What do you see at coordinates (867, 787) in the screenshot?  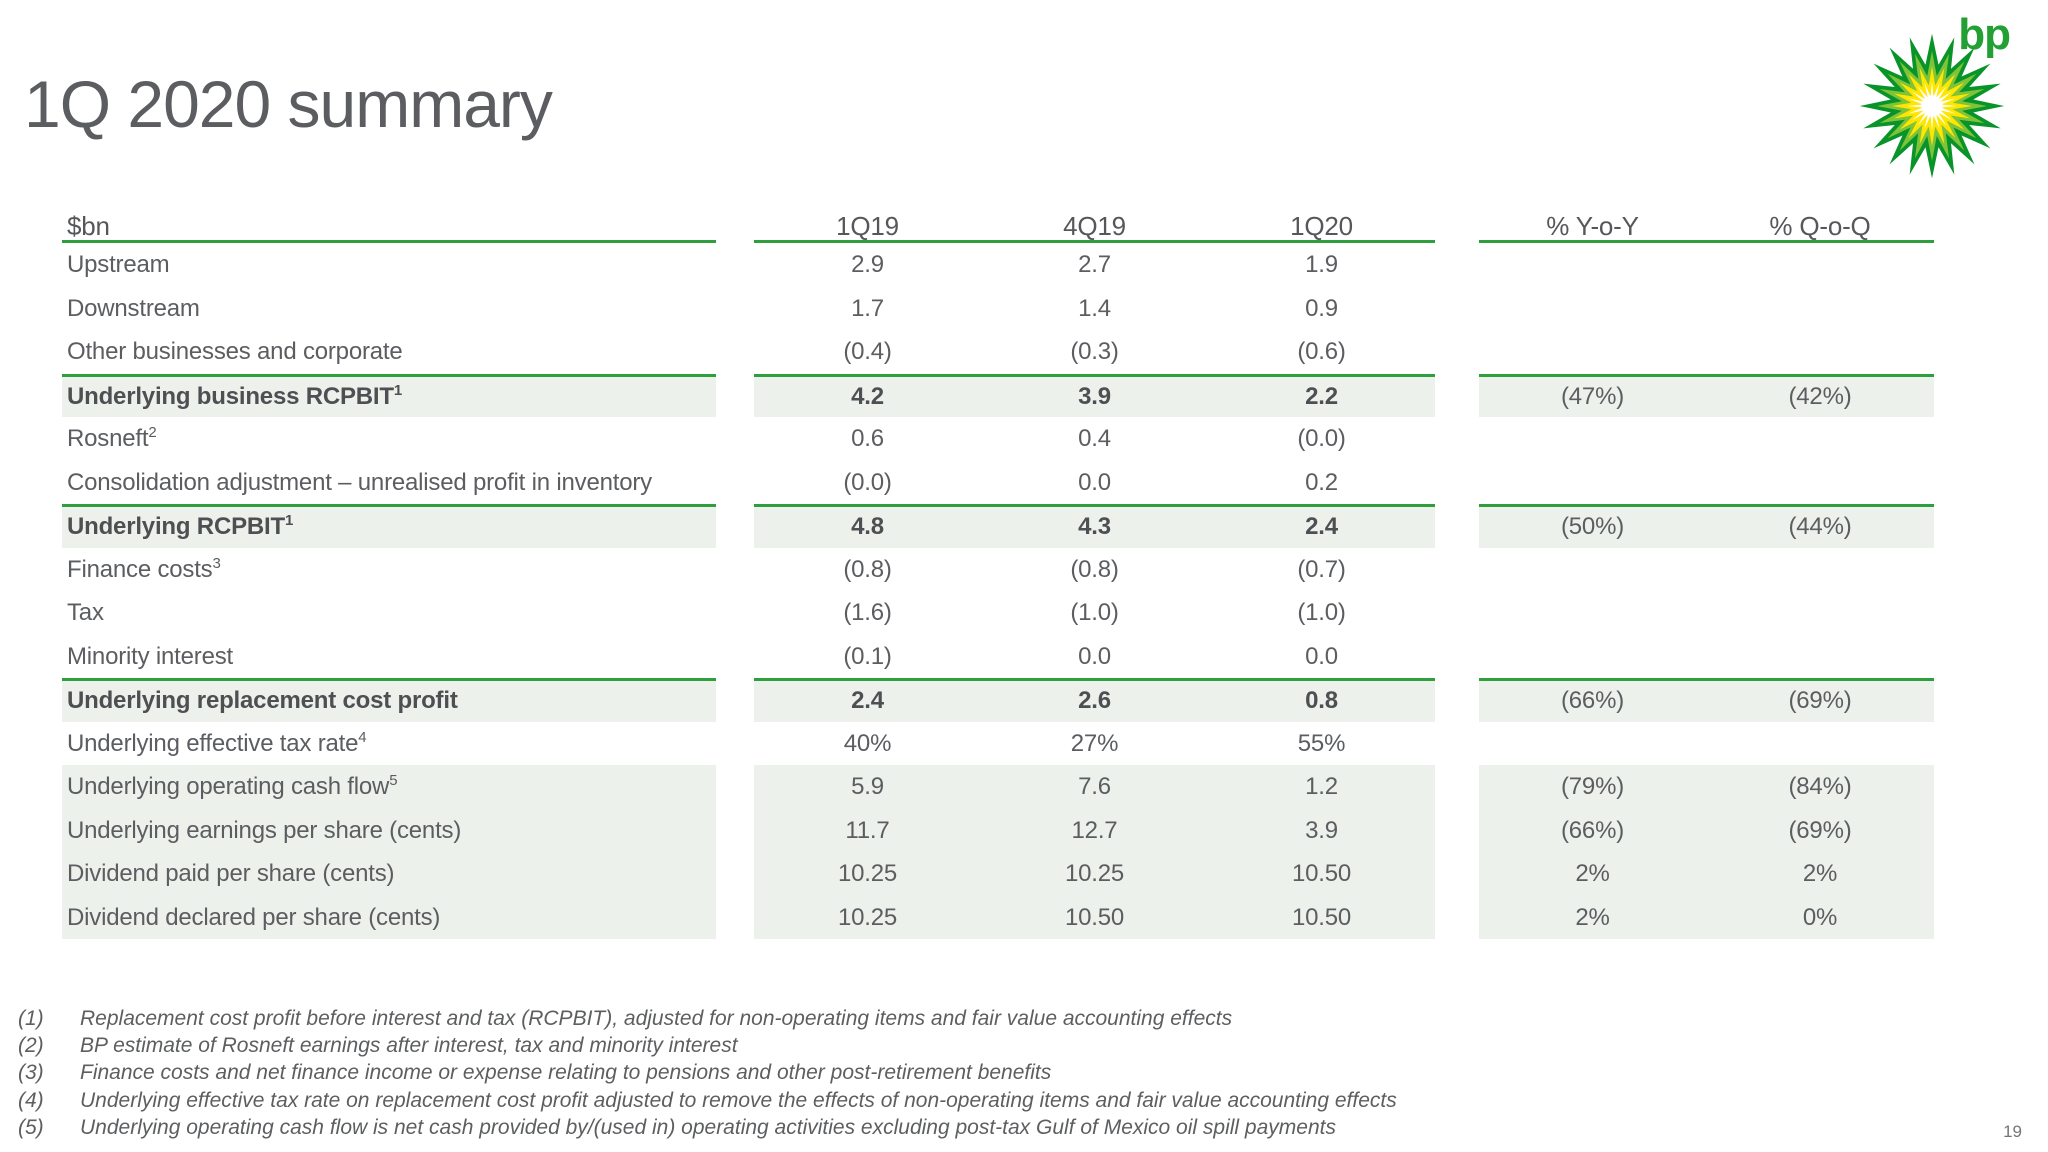 I see `value-1q19: 5.9` at bounding box center [867, 787].